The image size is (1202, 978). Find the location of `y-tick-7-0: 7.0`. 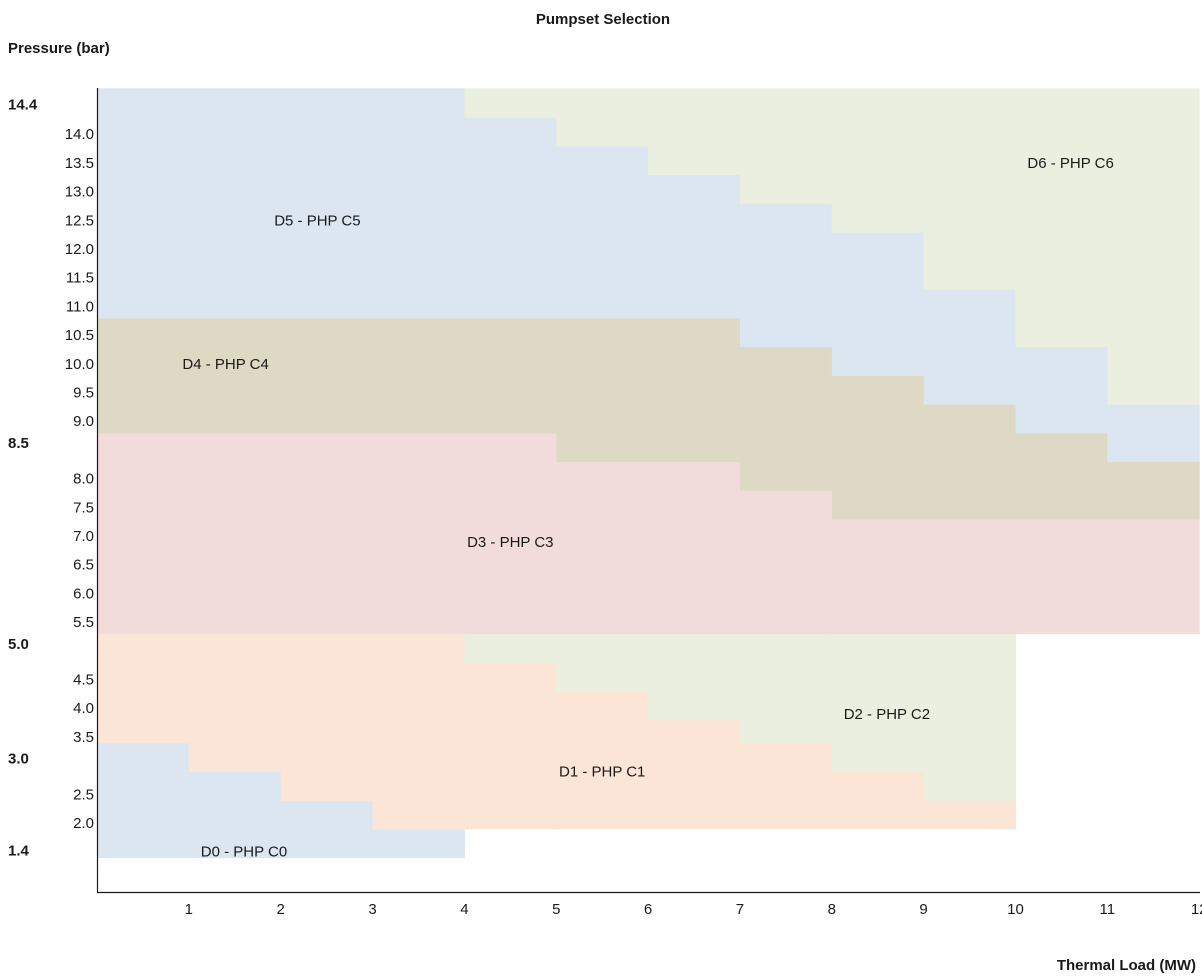

y-tick-7-0: 7.0 is located at coordinates (83, 536).